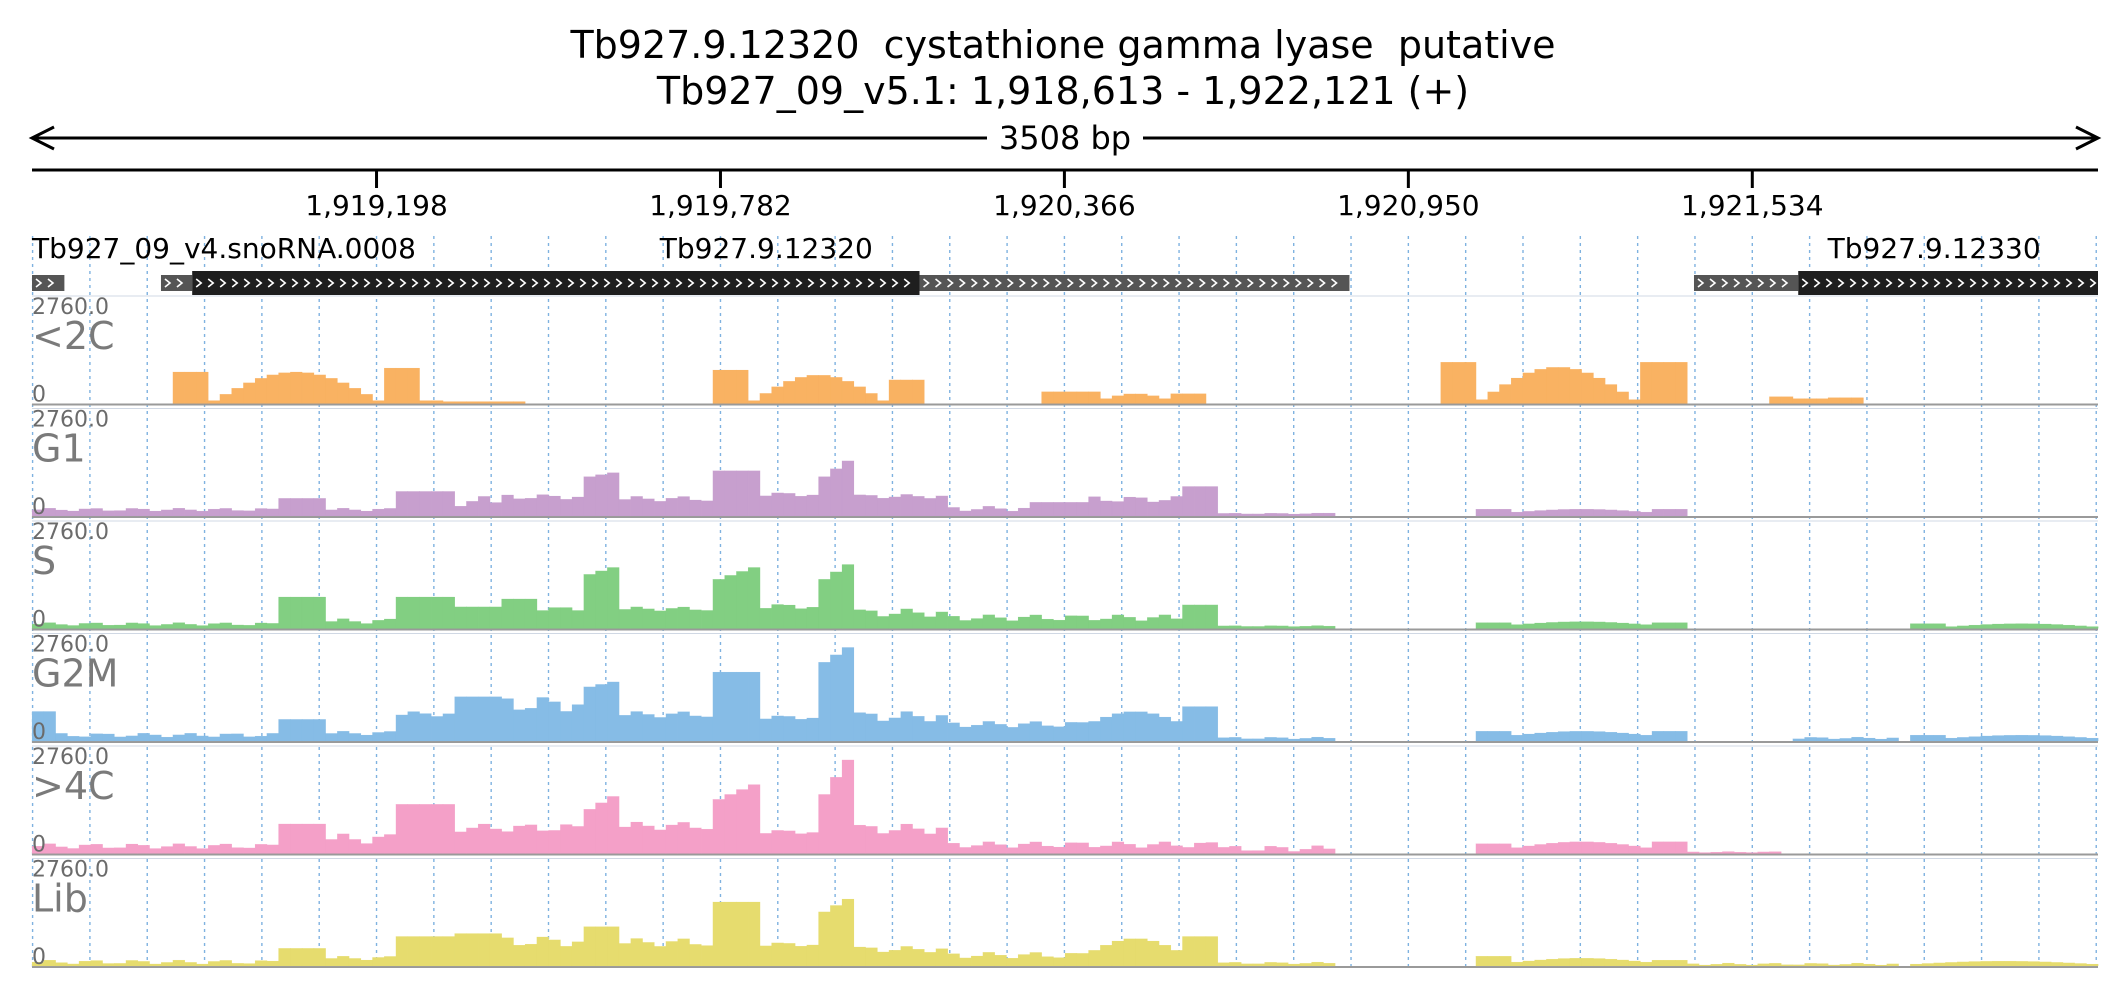 The image size is (2126, 1000). I want to click on ruler-tick-label: 1,921,534, so click(1752, 205).